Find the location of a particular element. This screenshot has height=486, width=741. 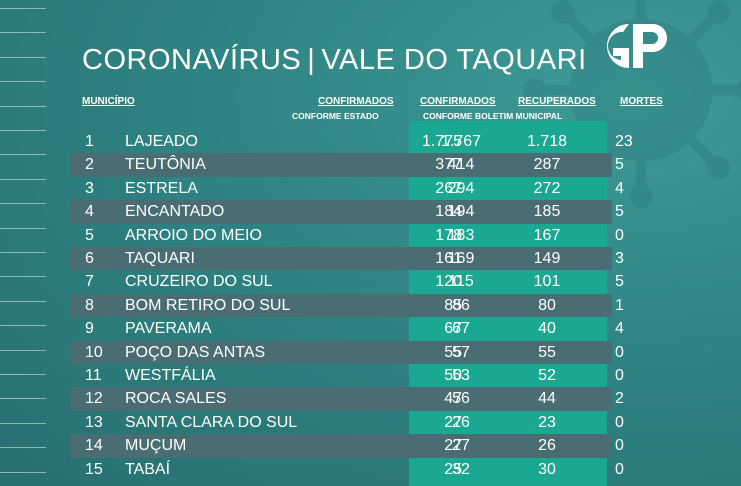

table-row: 4 ENCANTADO 184 194 185 5 is located at coordinates (347, 212).